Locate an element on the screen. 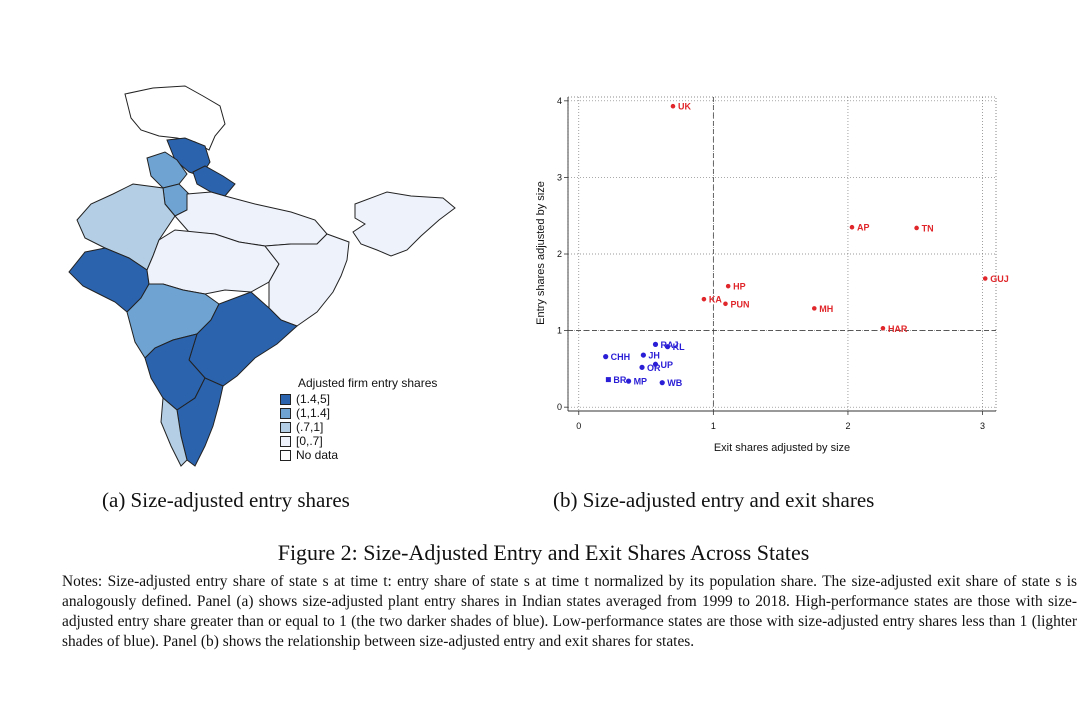 Image resolution: width=1087 pixels, height=705 pixels. data-point-up is located at coordinates (655, 364).